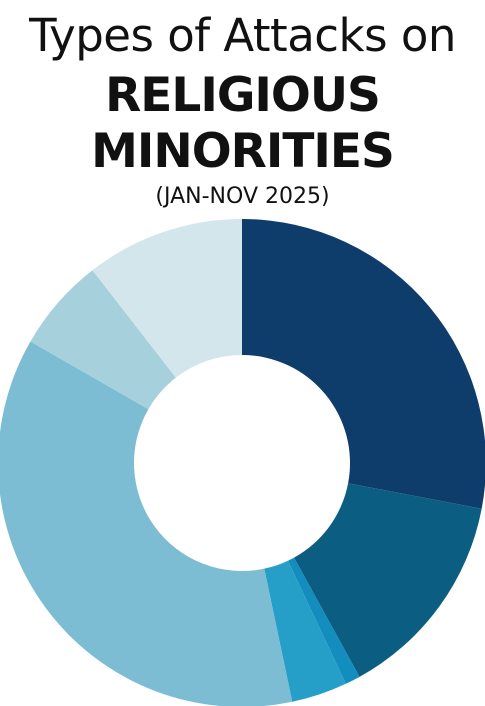 Image resolution: width=485 pixels, height=706 pixels. Describe the element at coordinates (243, 95) in the screenshot. I see `chart-title-line-2: RELIGIOUS` at that location.